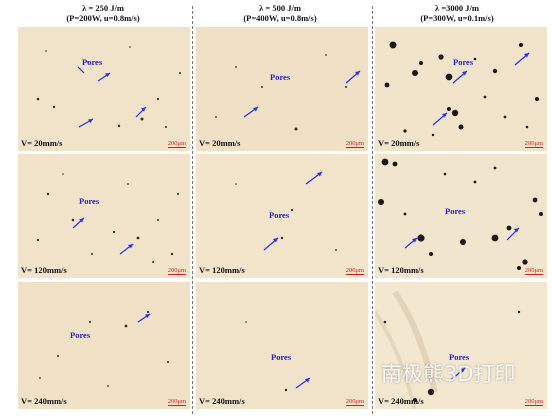  I want to click on micrograph-c1-r2: Pores V= 120mm/s 200μm, so click(104, 216).